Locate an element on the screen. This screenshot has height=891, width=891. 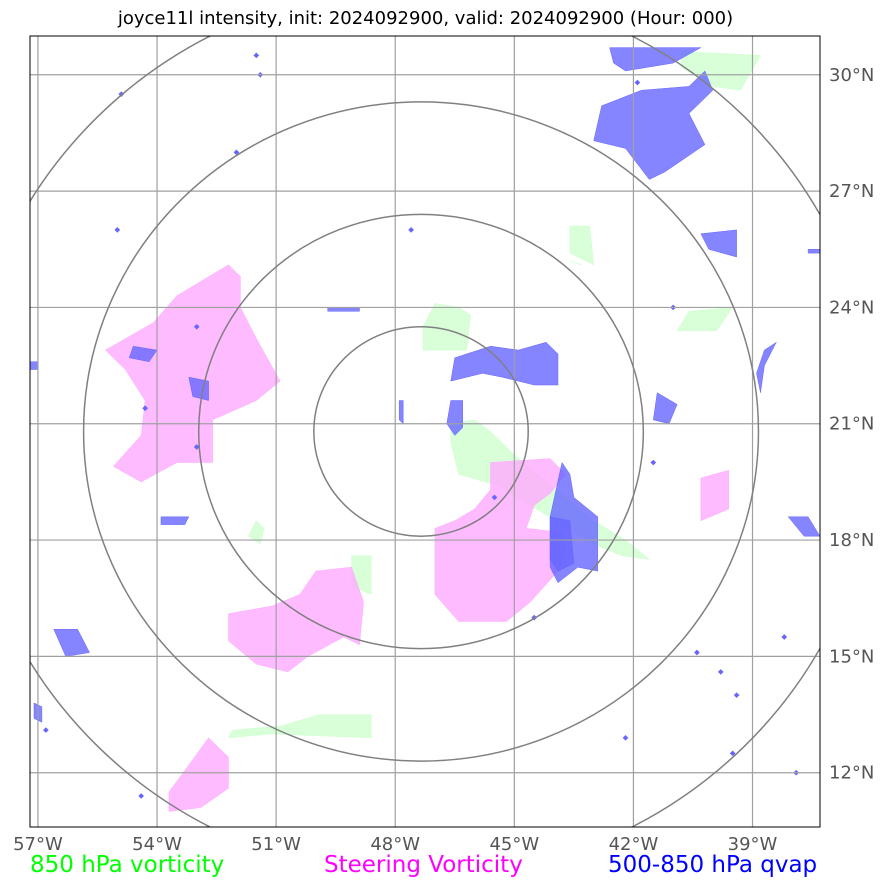
lon-tick-label: 54°W is located at coordinates (157, 844).